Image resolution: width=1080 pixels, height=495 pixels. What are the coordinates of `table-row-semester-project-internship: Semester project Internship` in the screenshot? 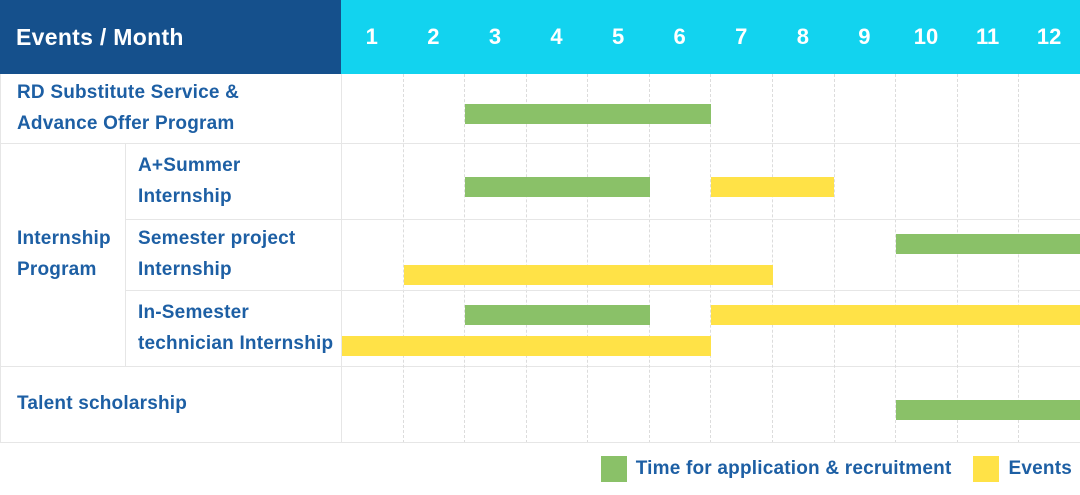 It's located at (603, 255).